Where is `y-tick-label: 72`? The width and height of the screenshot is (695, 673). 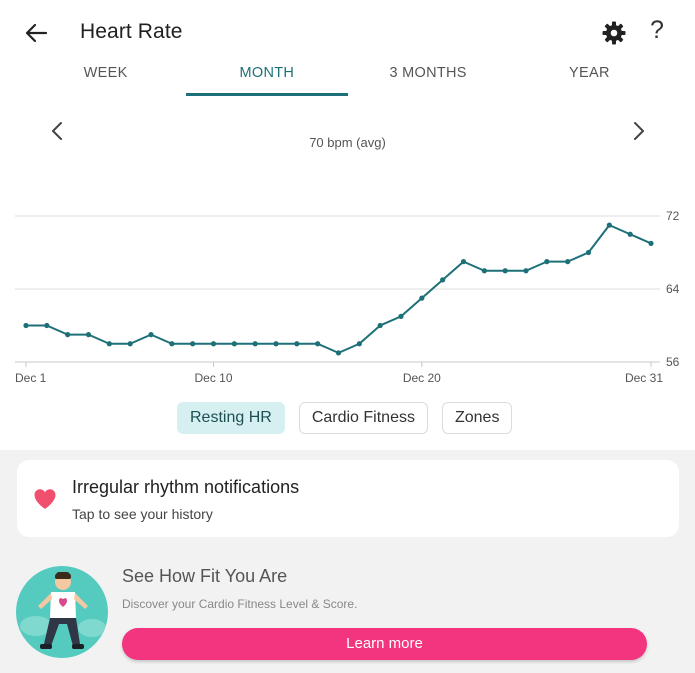
y-tick-label: 72 is located at coordinates (673, 216).